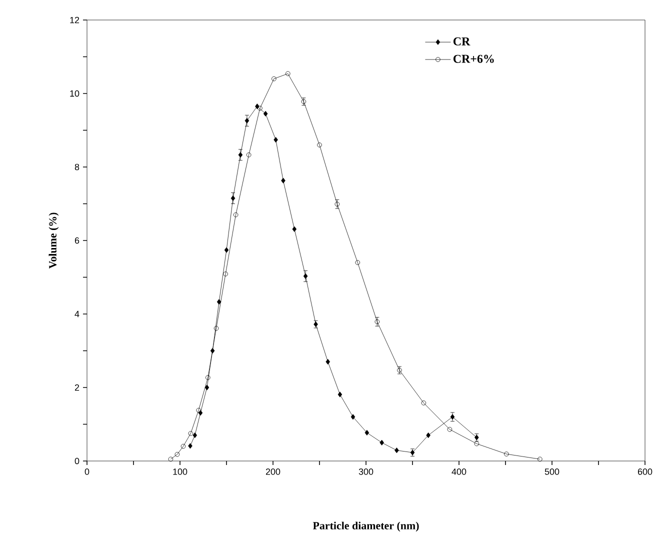  Describe the element at coordinates (180, 471) in the screenshot. I see `x-tick-label: 100` at that location.